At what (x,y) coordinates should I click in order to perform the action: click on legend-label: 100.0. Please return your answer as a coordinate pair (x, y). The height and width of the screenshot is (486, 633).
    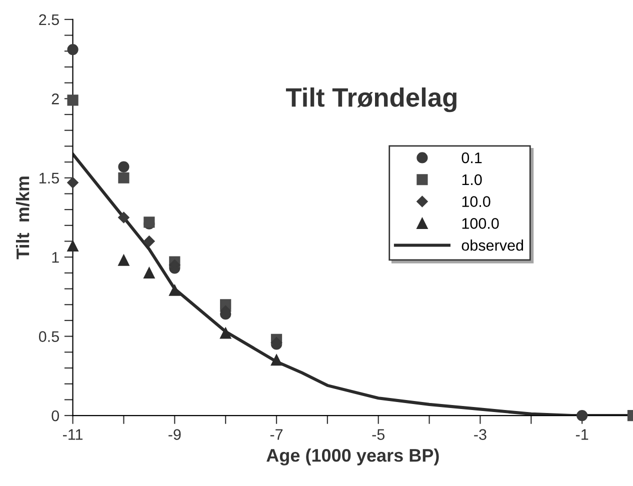
    Looking at the image, I should click on (480, 223).